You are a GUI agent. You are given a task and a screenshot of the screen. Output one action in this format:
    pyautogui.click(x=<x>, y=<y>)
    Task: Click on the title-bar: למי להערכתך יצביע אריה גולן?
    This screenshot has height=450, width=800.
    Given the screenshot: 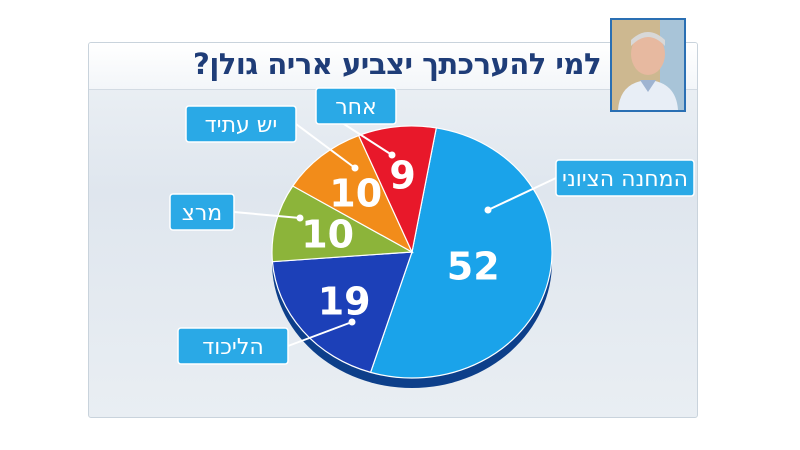 What is the action you would take?
    pyautogui.click(x=393, y=66)
    